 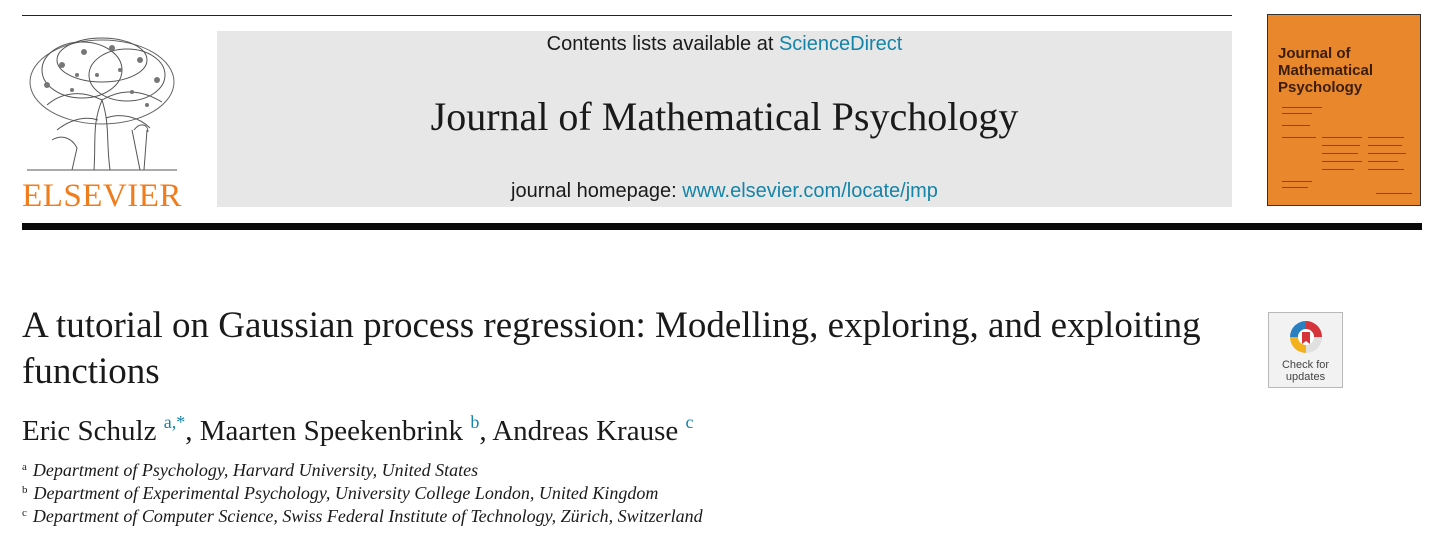 I want to click on journal-title: Journal of Mathematical Psychology, so click(x=724, y=116).